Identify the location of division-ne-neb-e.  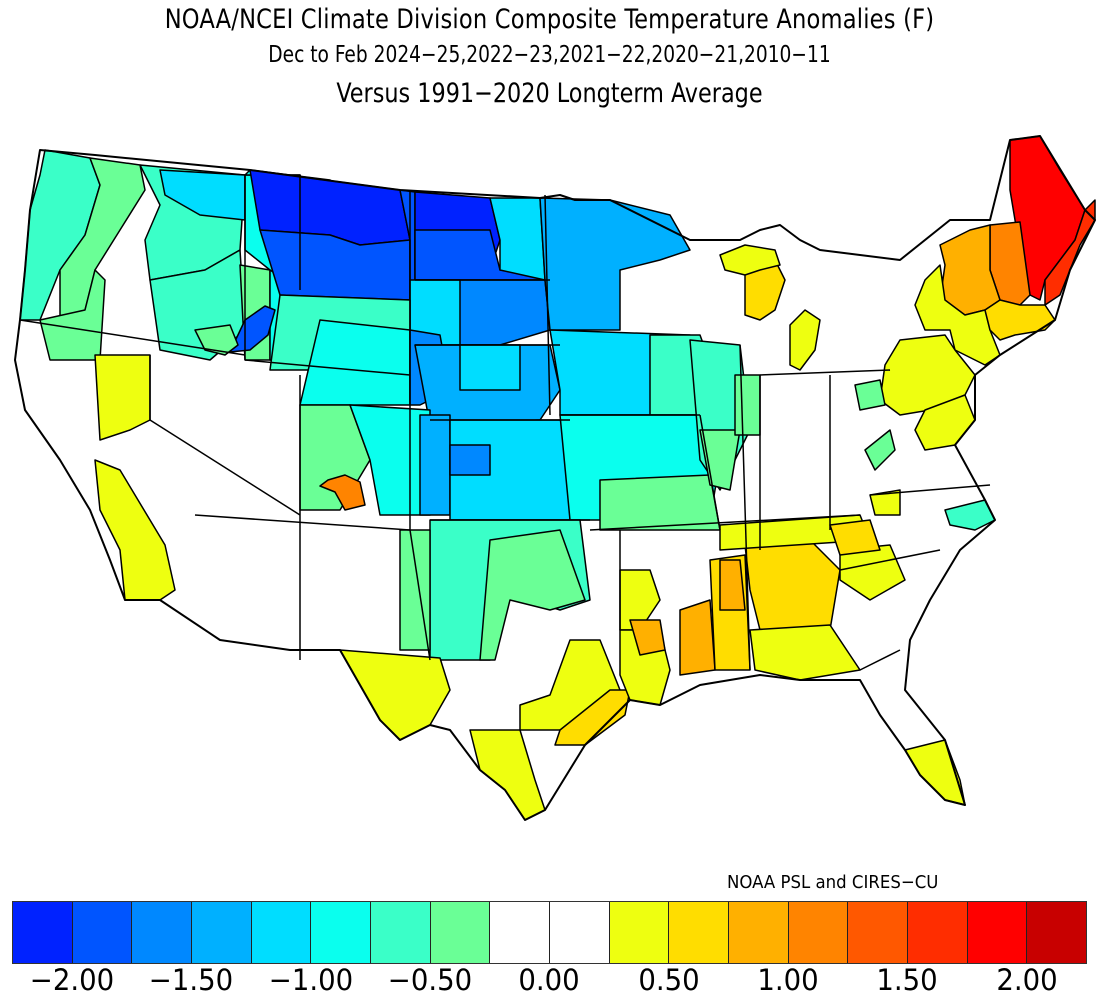
(490, 367).